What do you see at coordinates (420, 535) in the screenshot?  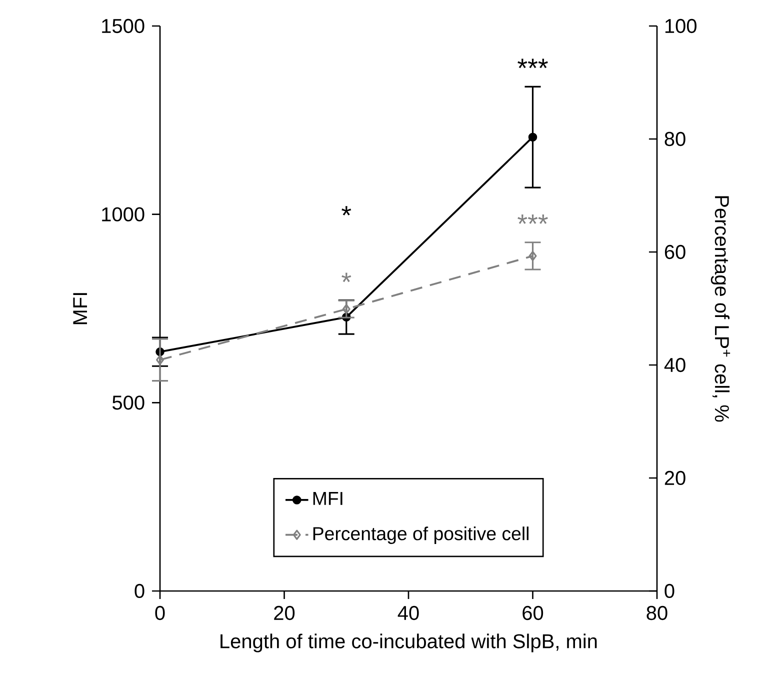 I see `legend-label: Percentage of positive cell` at bounding box center [420, 535].